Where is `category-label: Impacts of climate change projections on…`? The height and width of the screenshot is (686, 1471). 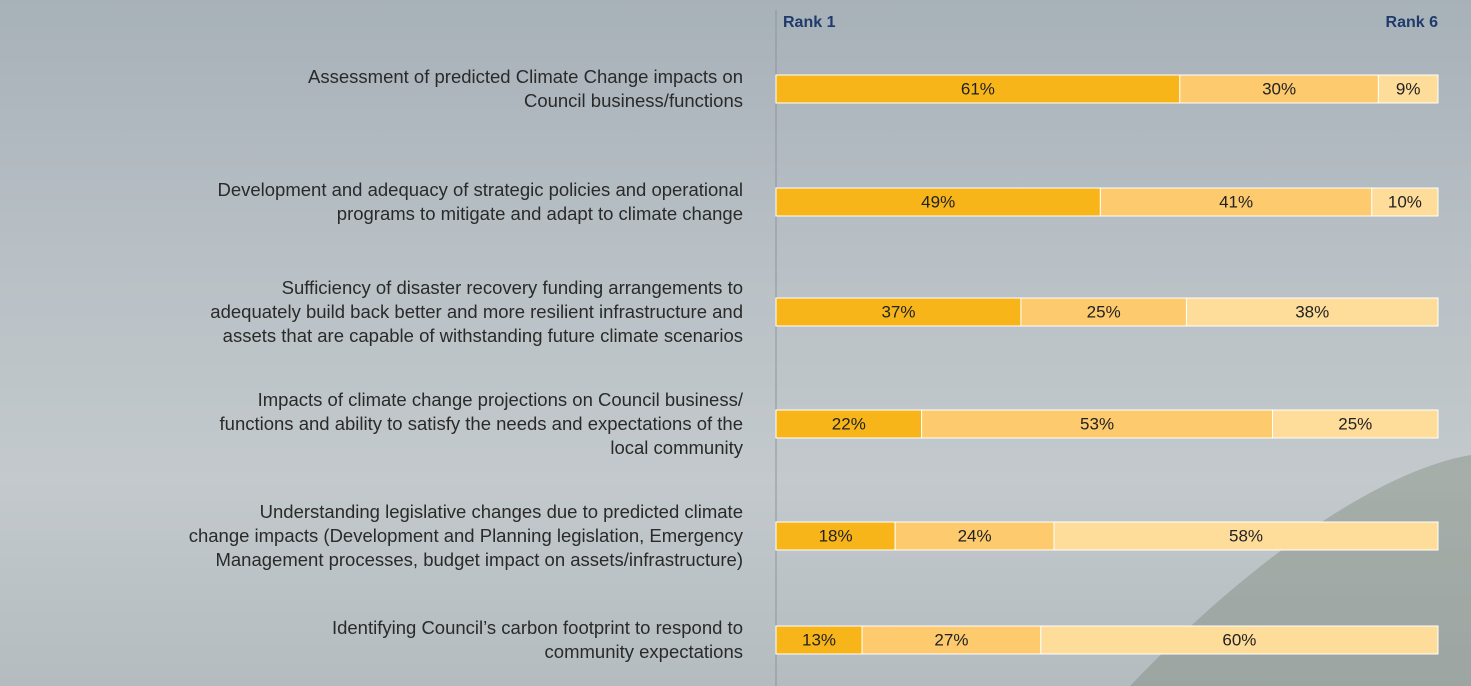 category-label: Impacts of climate change projections on… is located at coordinates (481, 423).